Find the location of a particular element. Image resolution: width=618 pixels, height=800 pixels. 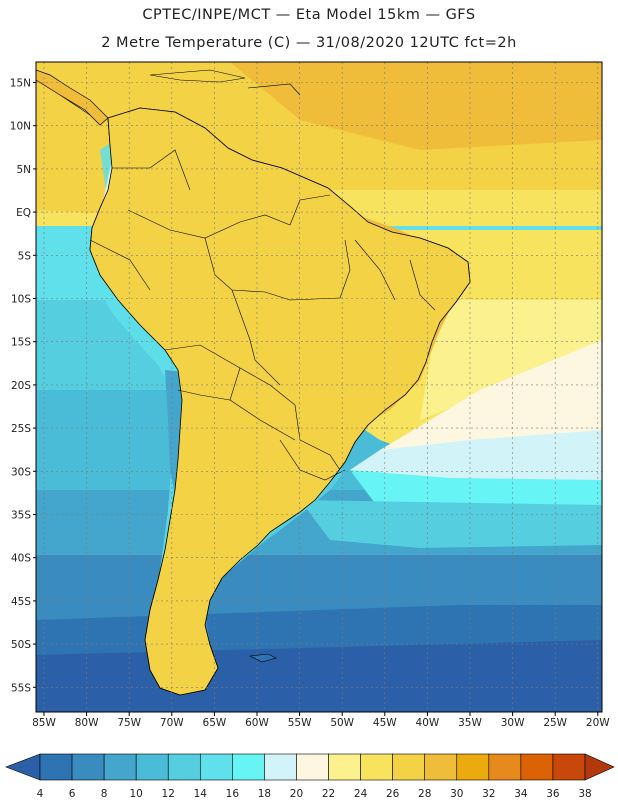

colorbar-label: 6 is located at coordinates (72, 794).